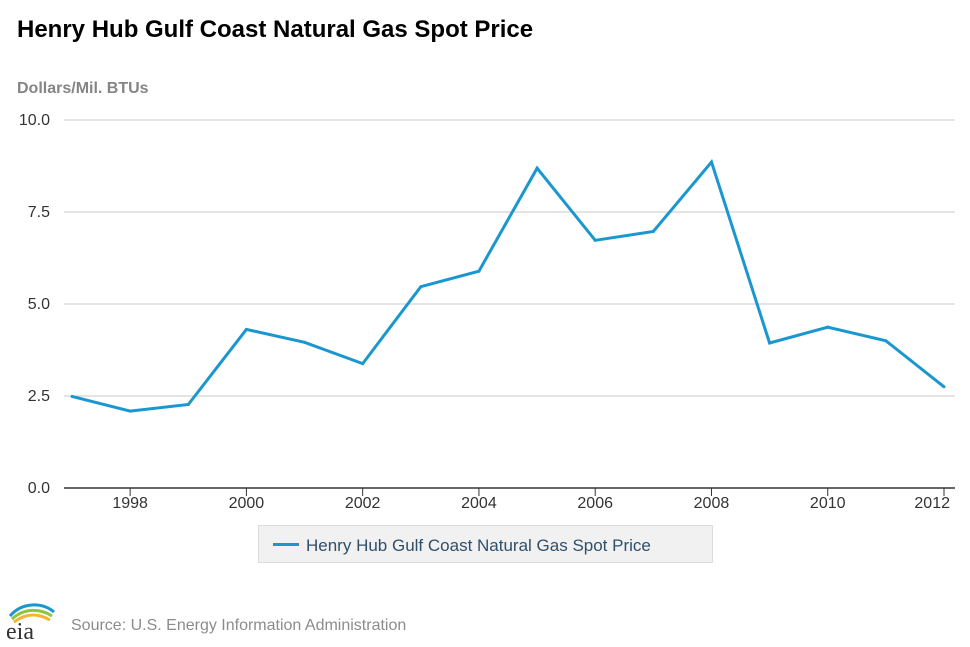 This screenshot has width=970, height=647. I want to click on y-axis-ticks: 0.0 2.5 5.0 7.5 10.0, so click(34, 304).